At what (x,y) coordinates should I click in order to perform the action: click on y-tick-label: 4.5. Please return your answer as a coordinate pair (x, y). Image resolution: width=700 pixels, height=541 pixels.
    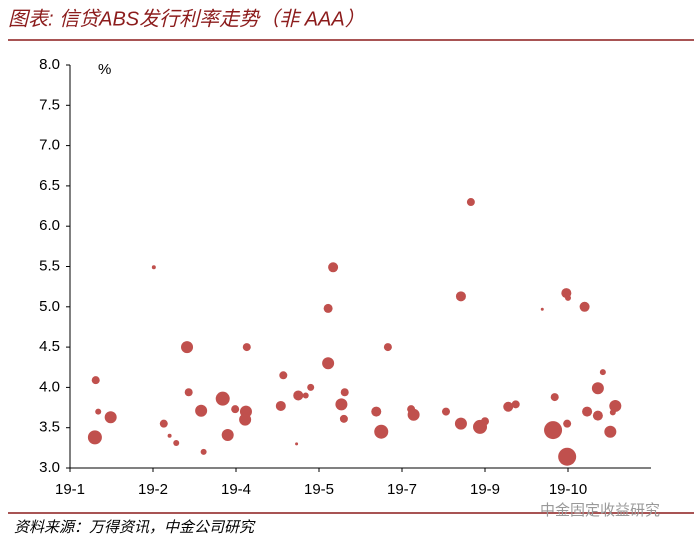
    Looking at the image, I should click on (49, 346).